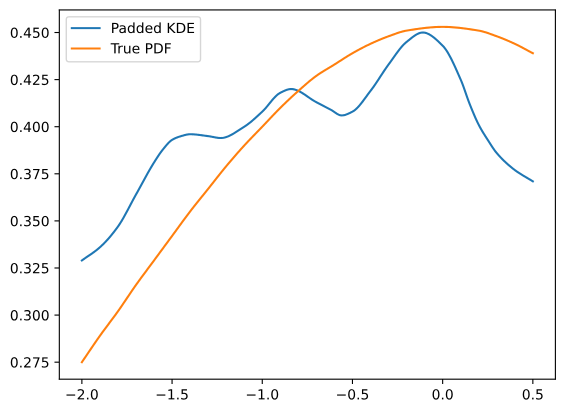 The width and height of the screenshot is (565, 413). What do you see at coordinates (29, 362) in the screenshot?
I see `y-tick-label: 0.275` at bounding box center [29, 362].